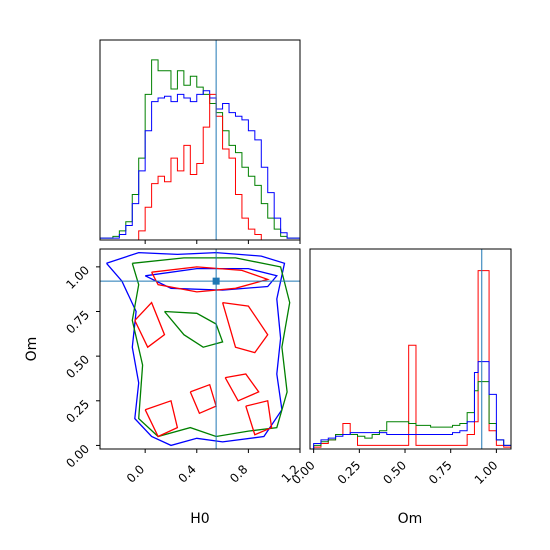 The image size is (550, 550). Describe the element at coordinates (440, 472) in the screenshot. I see `om-xtick-label-3: 0.75` at that location.